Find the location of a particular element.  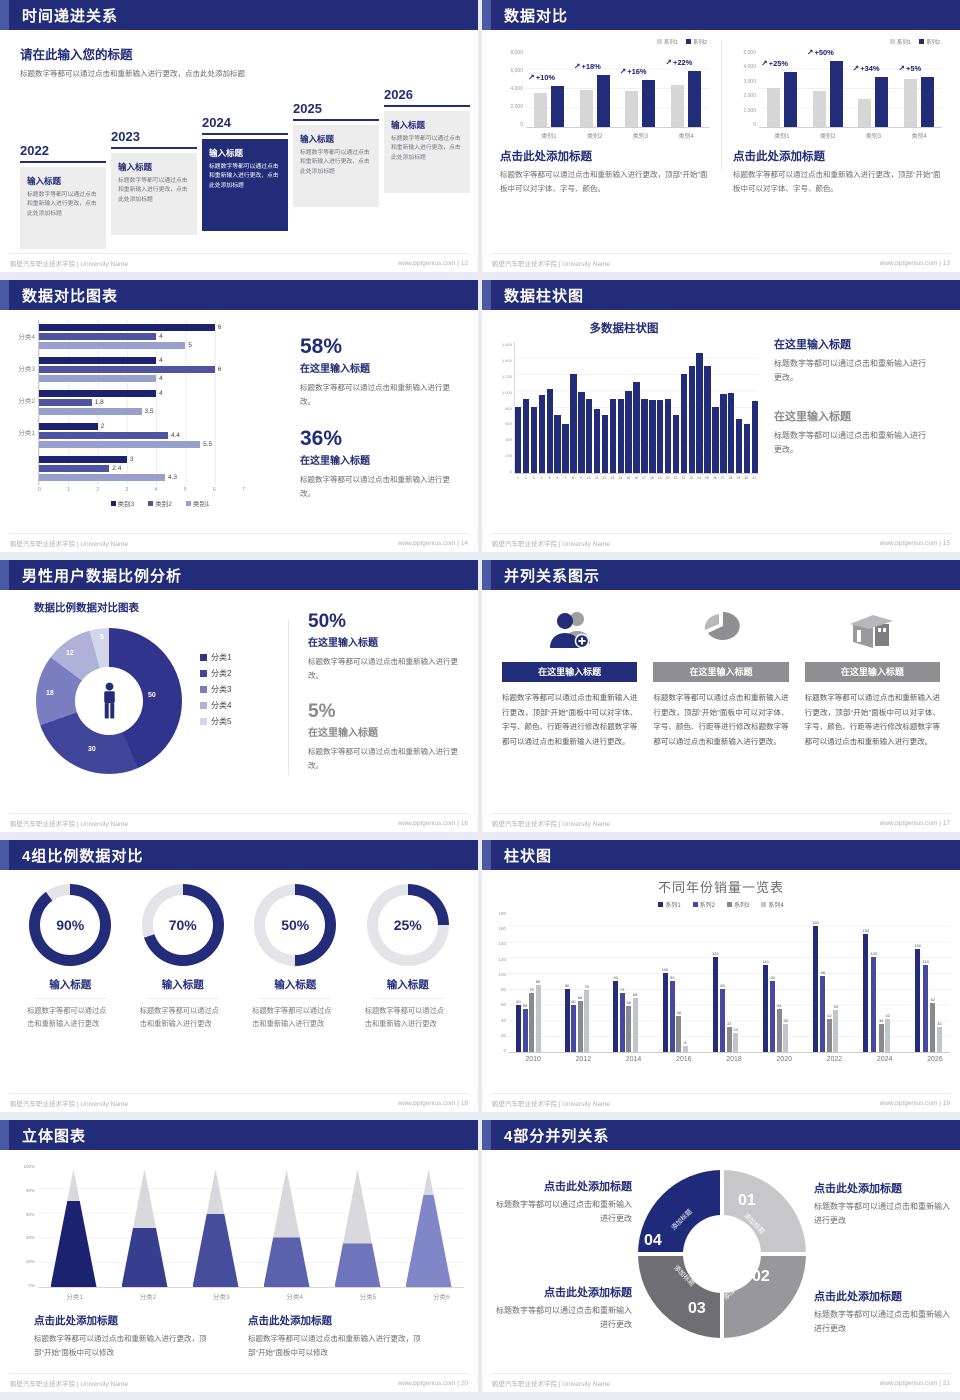

group-label: 分类4 is located at coordinates (26, 337).